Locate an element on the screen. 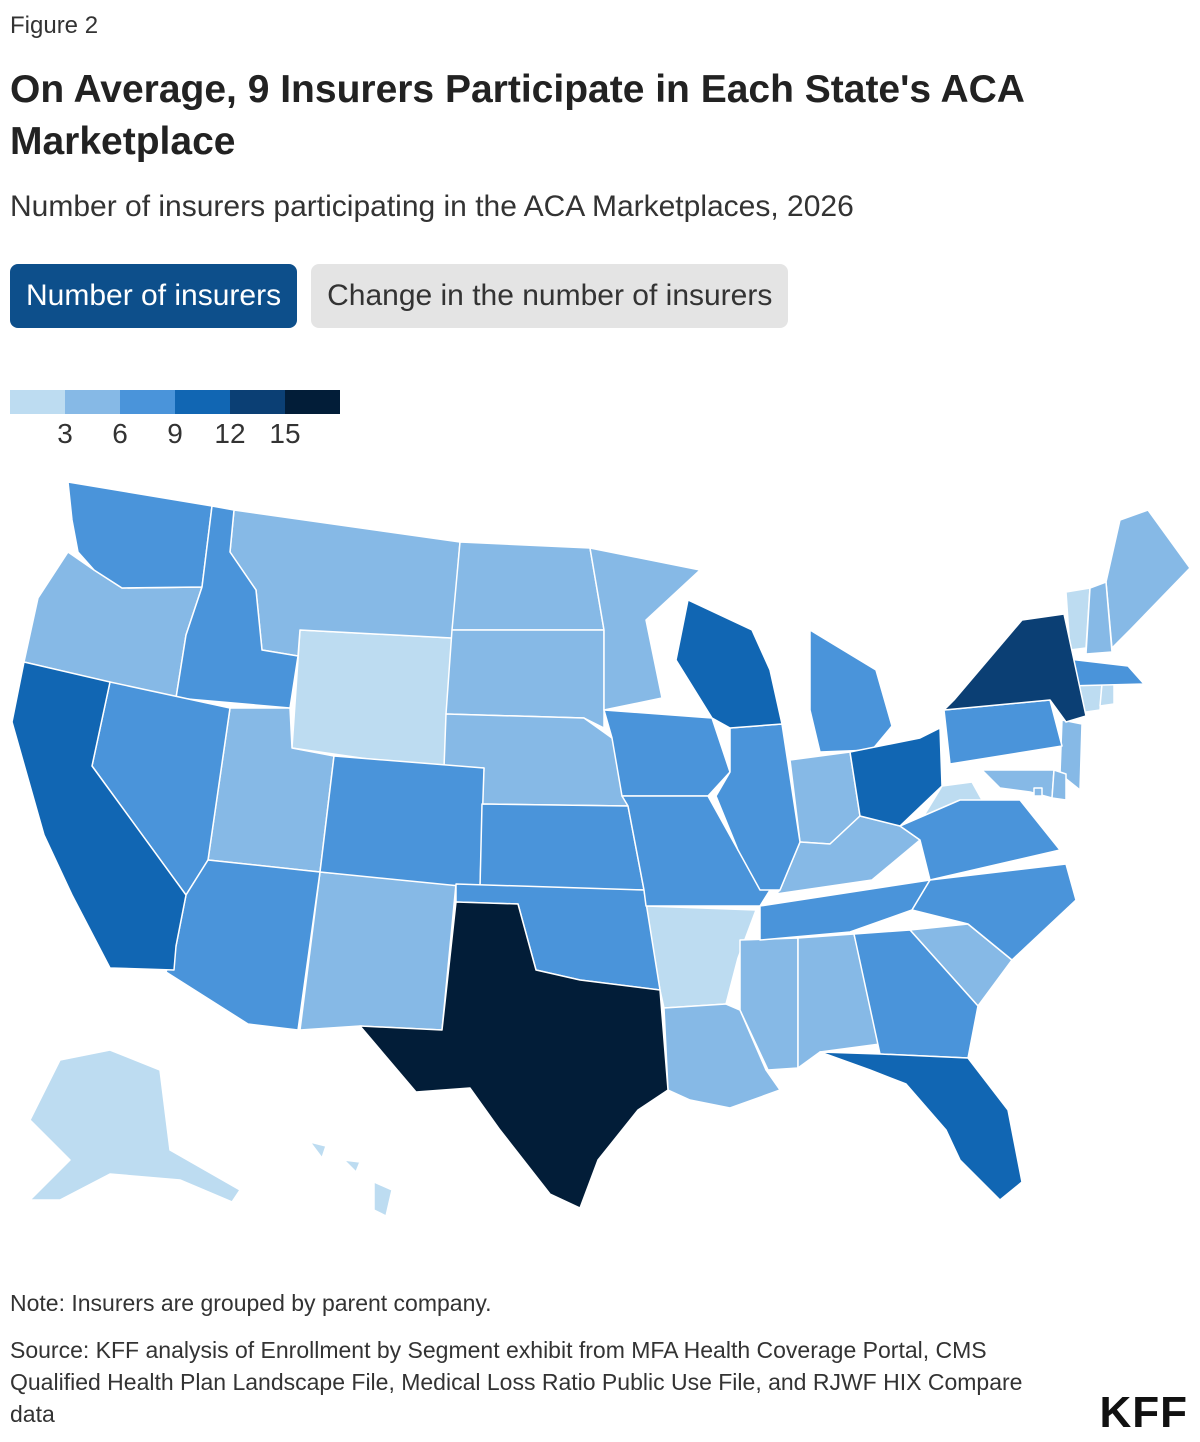 Image resolution: width=1200 pixels, height=1442 pixels. state-oh is located at coordinates (896, 777).